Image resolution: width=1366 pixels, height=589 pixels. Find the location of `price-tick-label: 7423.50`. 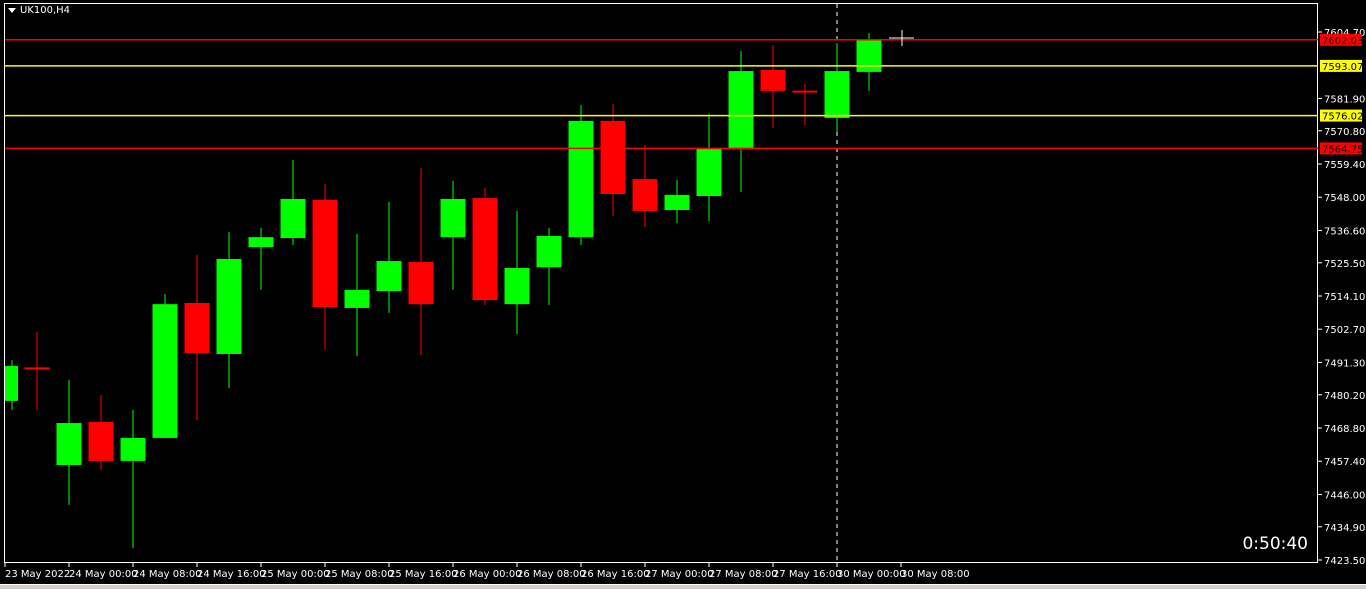

price-tick-label: 7423.50 is located at coordinates (1344, 561).